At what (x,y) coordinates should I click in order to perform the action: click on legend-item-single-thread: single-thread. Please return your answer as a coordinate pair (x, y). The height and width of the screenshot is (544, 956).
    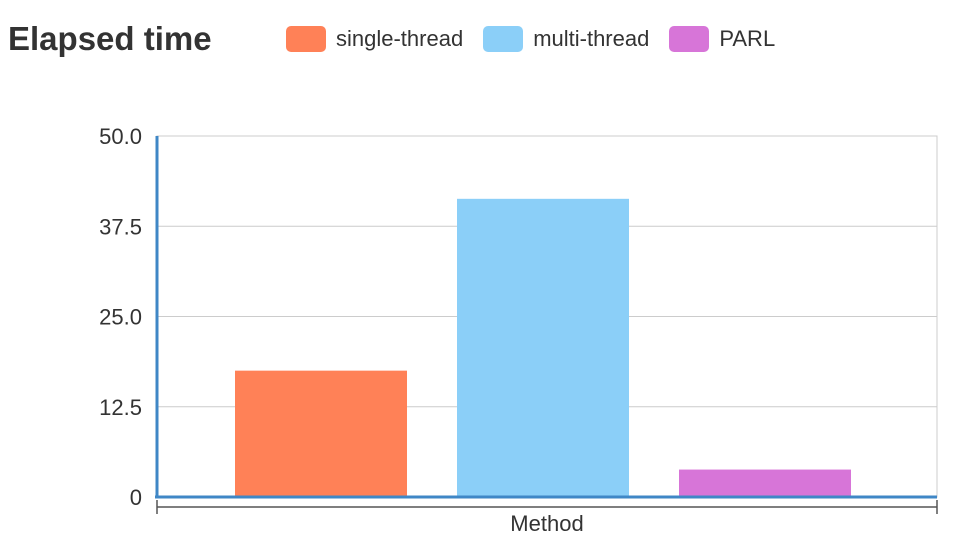
    Looking at the image, I should click on (374, 39).